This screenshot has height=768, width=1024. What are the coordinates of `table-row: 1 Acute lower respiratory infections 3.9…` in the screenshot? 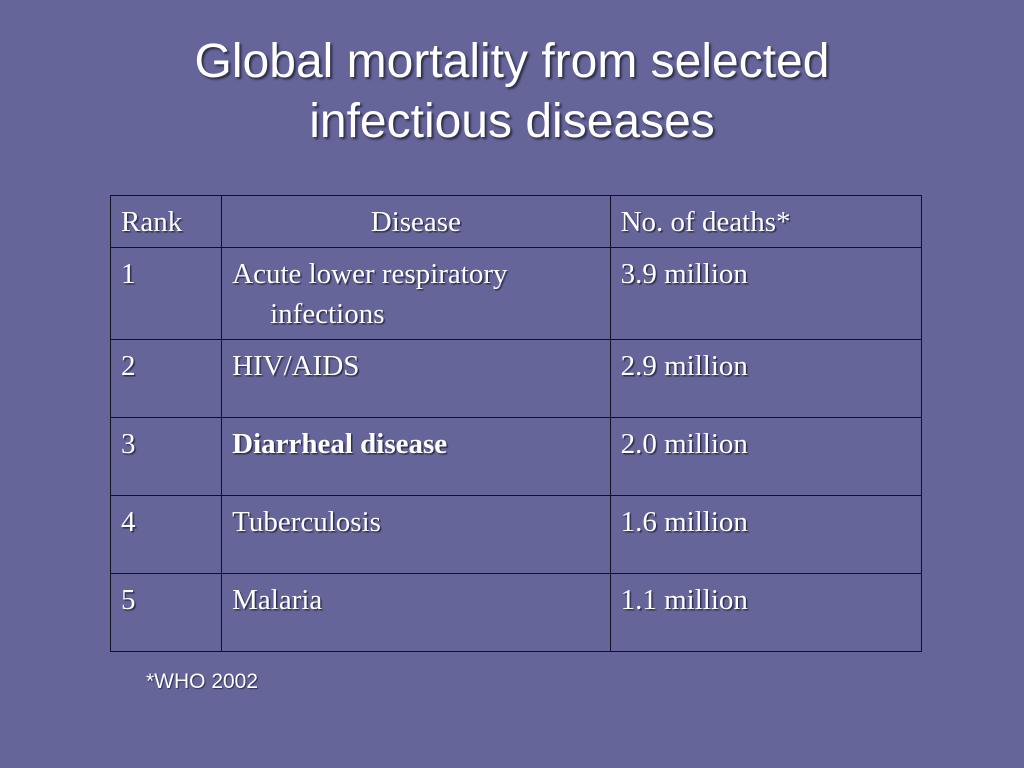 It's located at (516, 293).